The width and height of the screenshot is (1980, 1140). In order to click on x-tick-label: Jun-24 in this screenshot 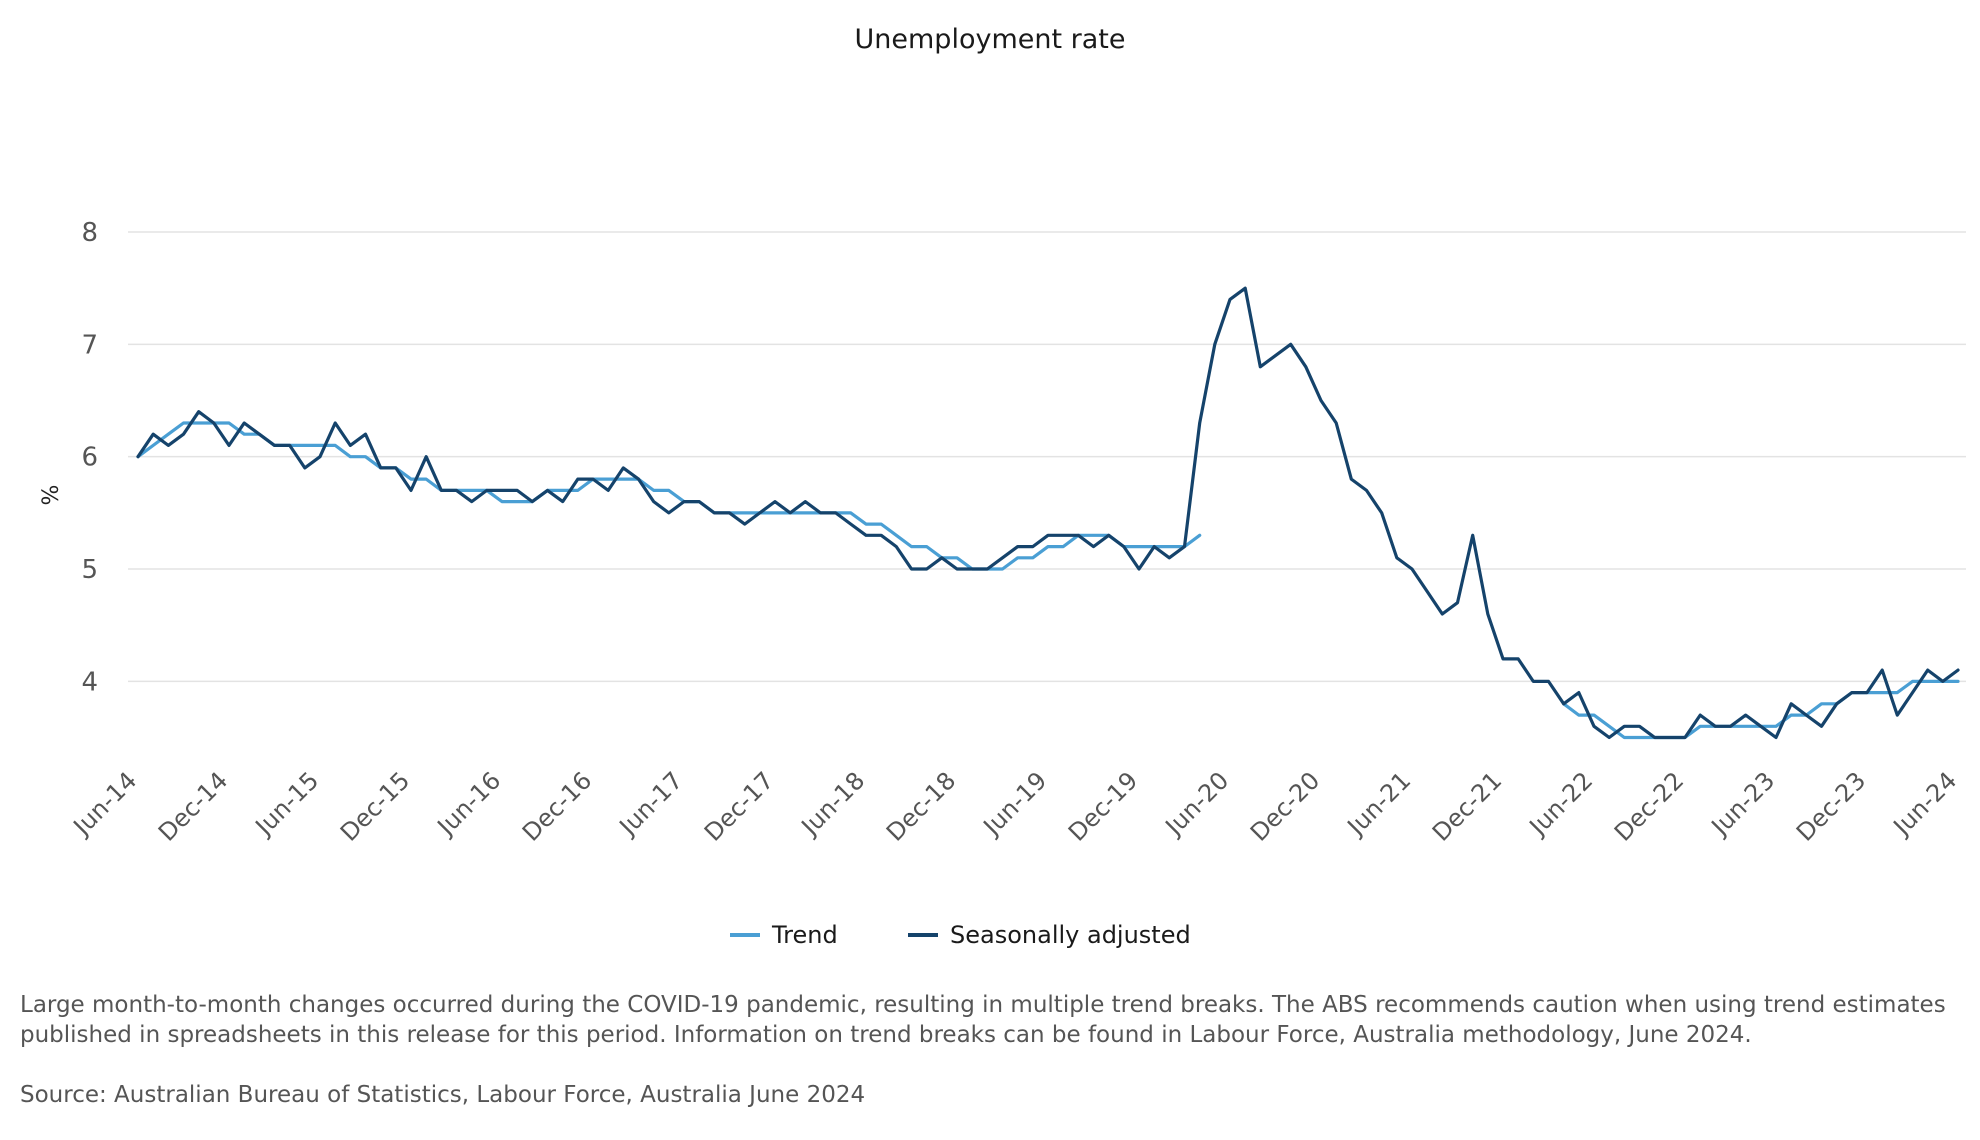, I will do `click(1924, 803)`.